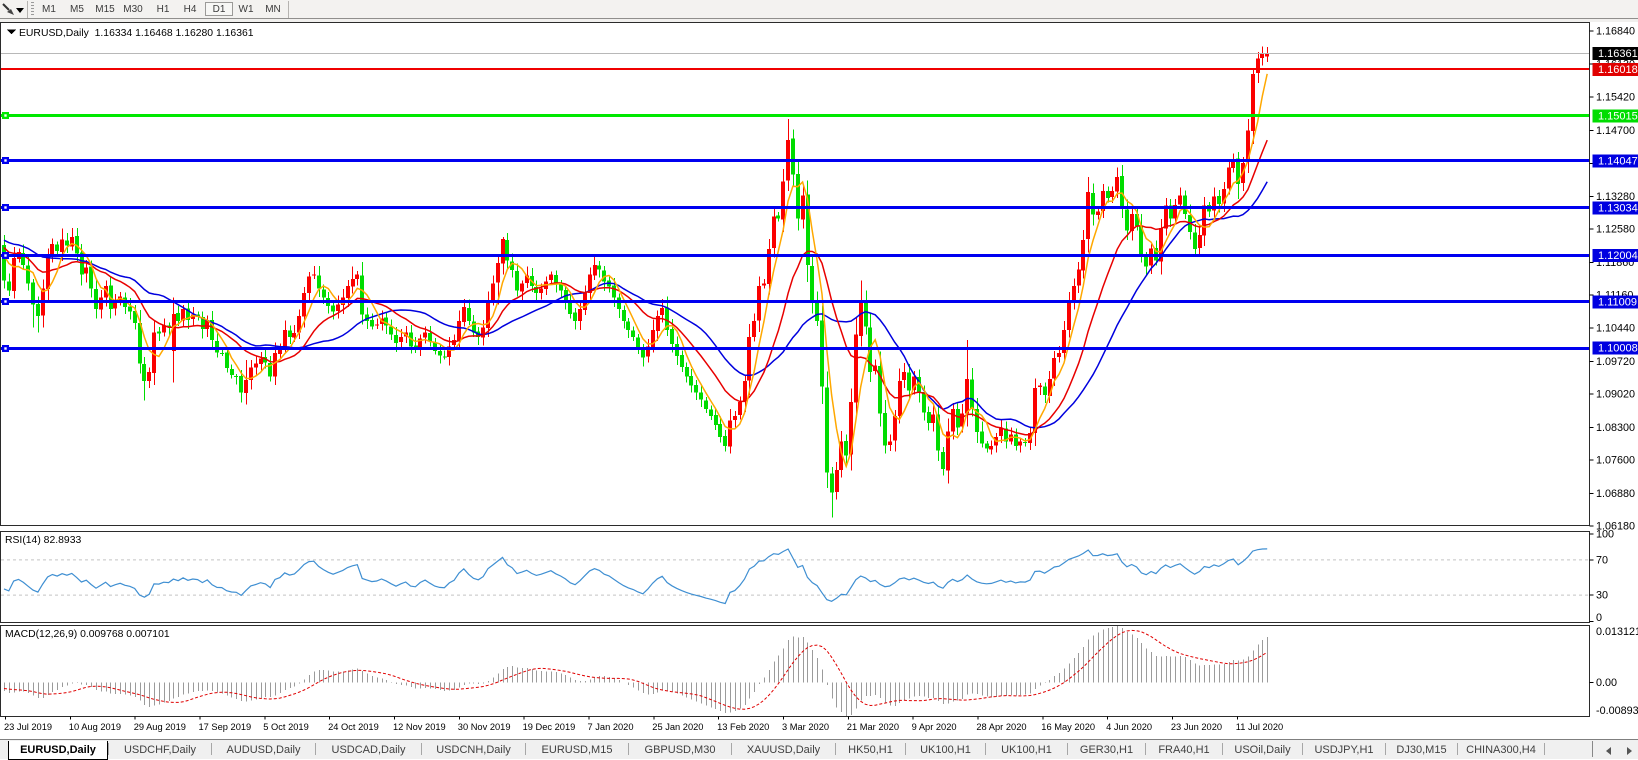 This screenshot has height=760, width=1638. I want to click on svg-text: 0, so click(1599, 618).